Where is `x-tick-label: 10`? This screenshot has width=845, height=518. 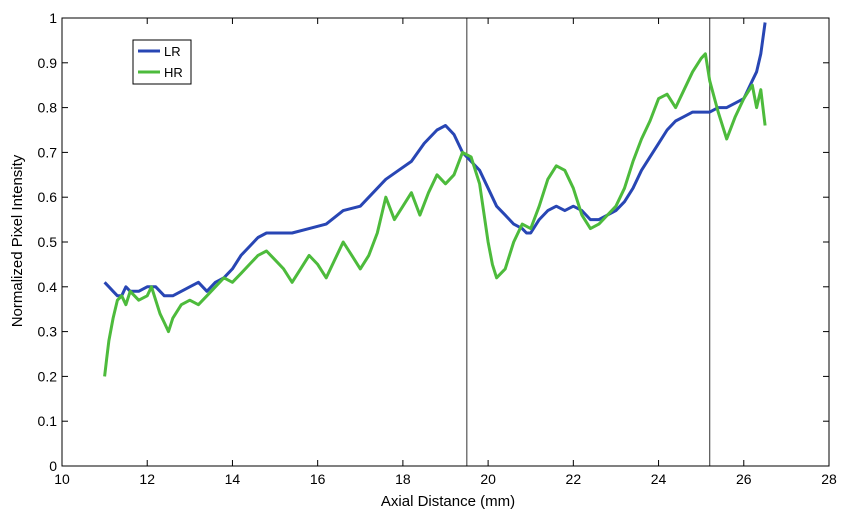
x-tick-label: 10 is located at coordinates (62, 479).